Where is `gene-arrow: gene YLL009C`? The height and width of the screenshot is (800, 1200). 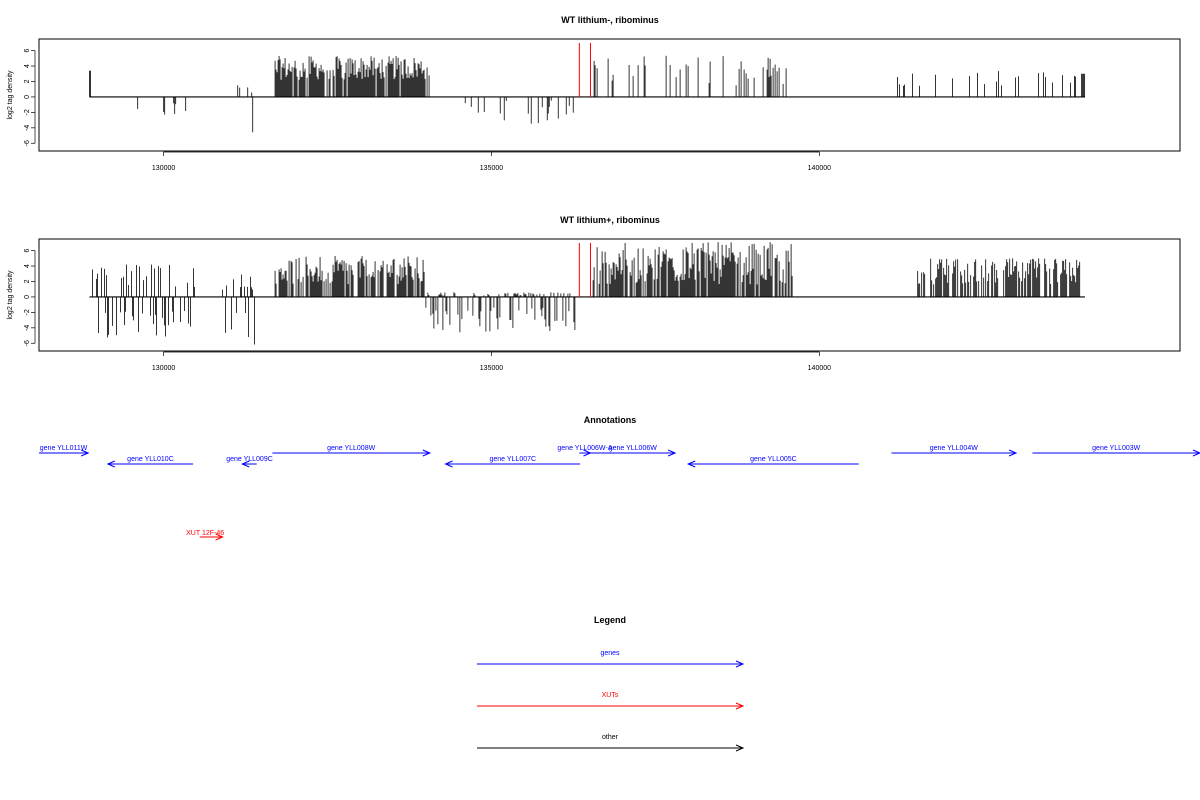 gene-arrow: gene YLL009C is located at coordinates (249, 462).